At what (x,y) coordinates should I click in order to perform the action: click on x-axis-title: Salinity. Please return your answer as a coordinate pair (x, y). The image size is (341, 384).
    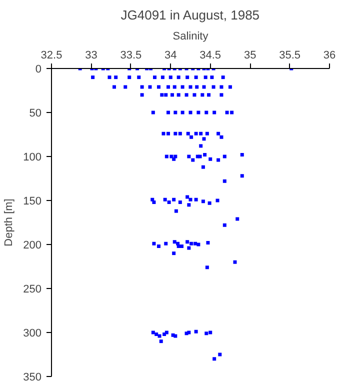
    Looking at the image, I should click on (190, 36).